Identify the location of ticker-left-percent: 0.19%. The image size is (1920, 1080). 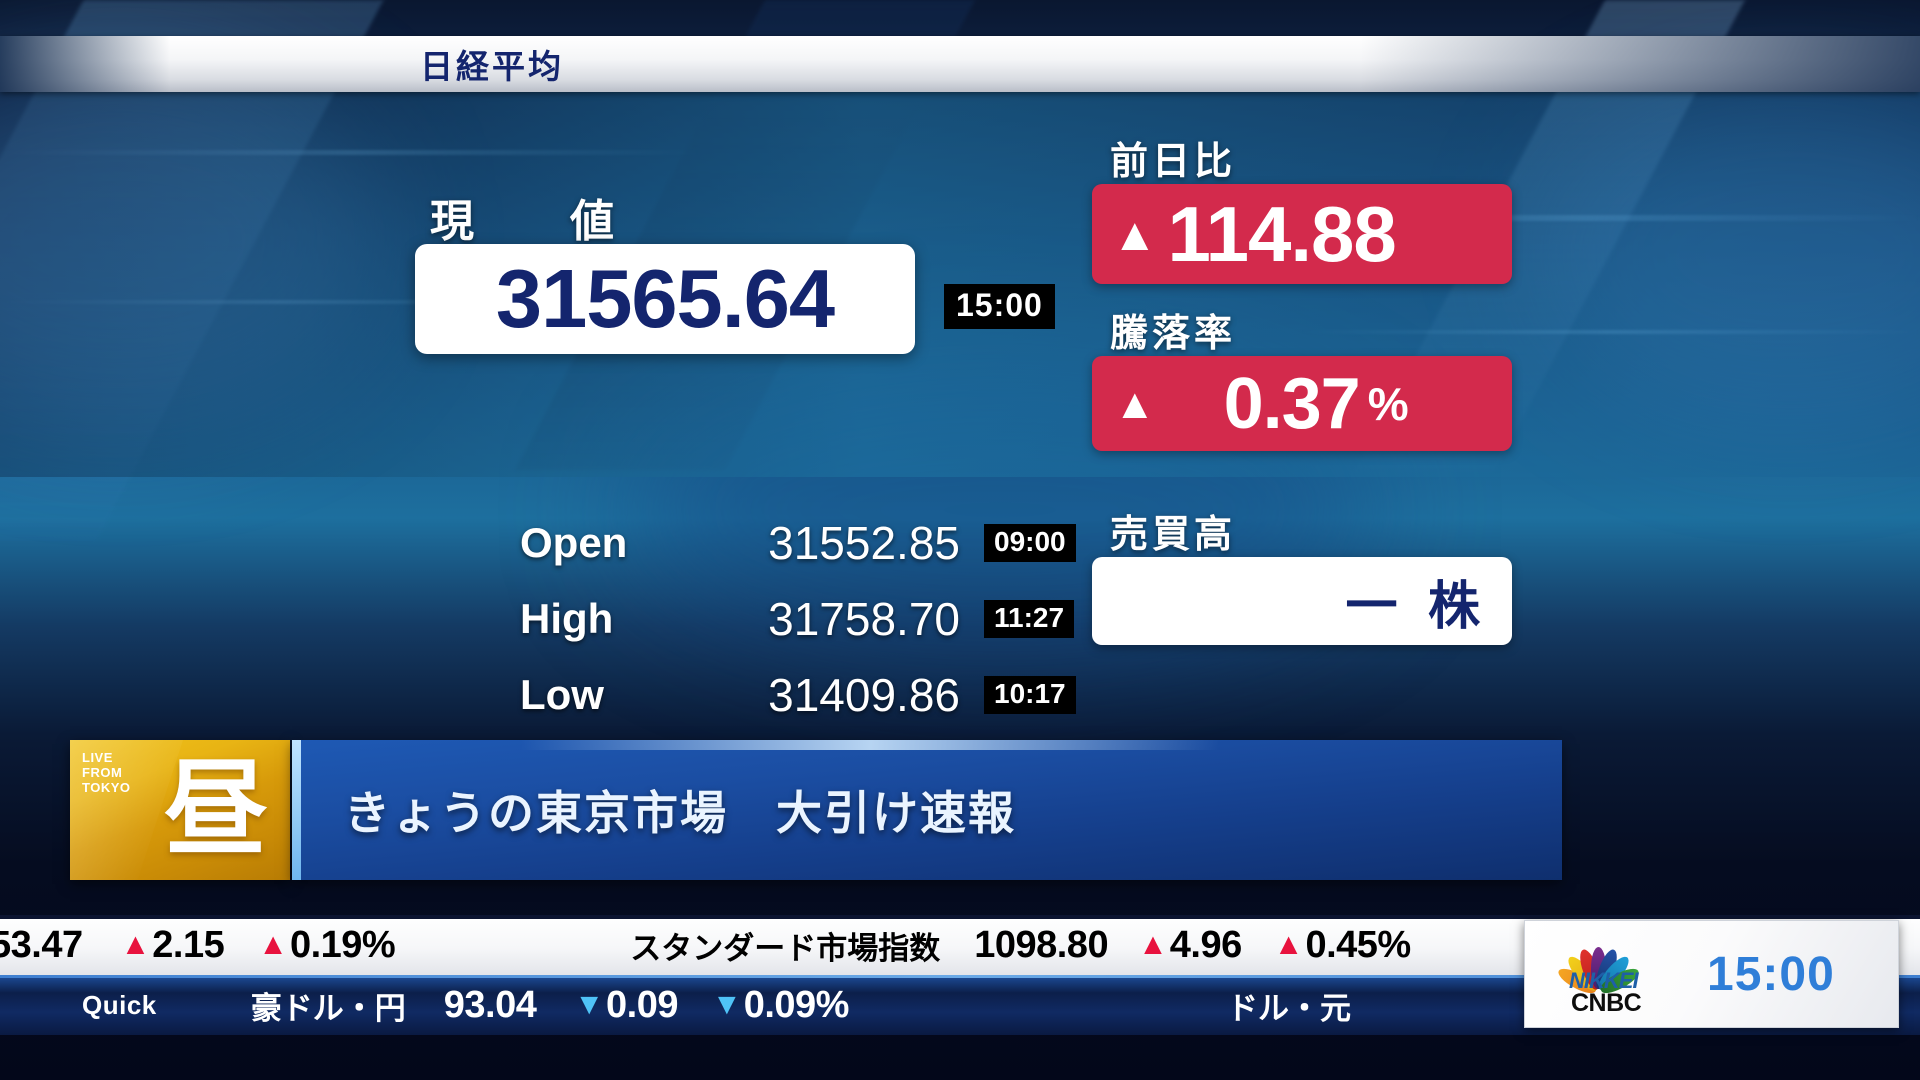
(342, 944).